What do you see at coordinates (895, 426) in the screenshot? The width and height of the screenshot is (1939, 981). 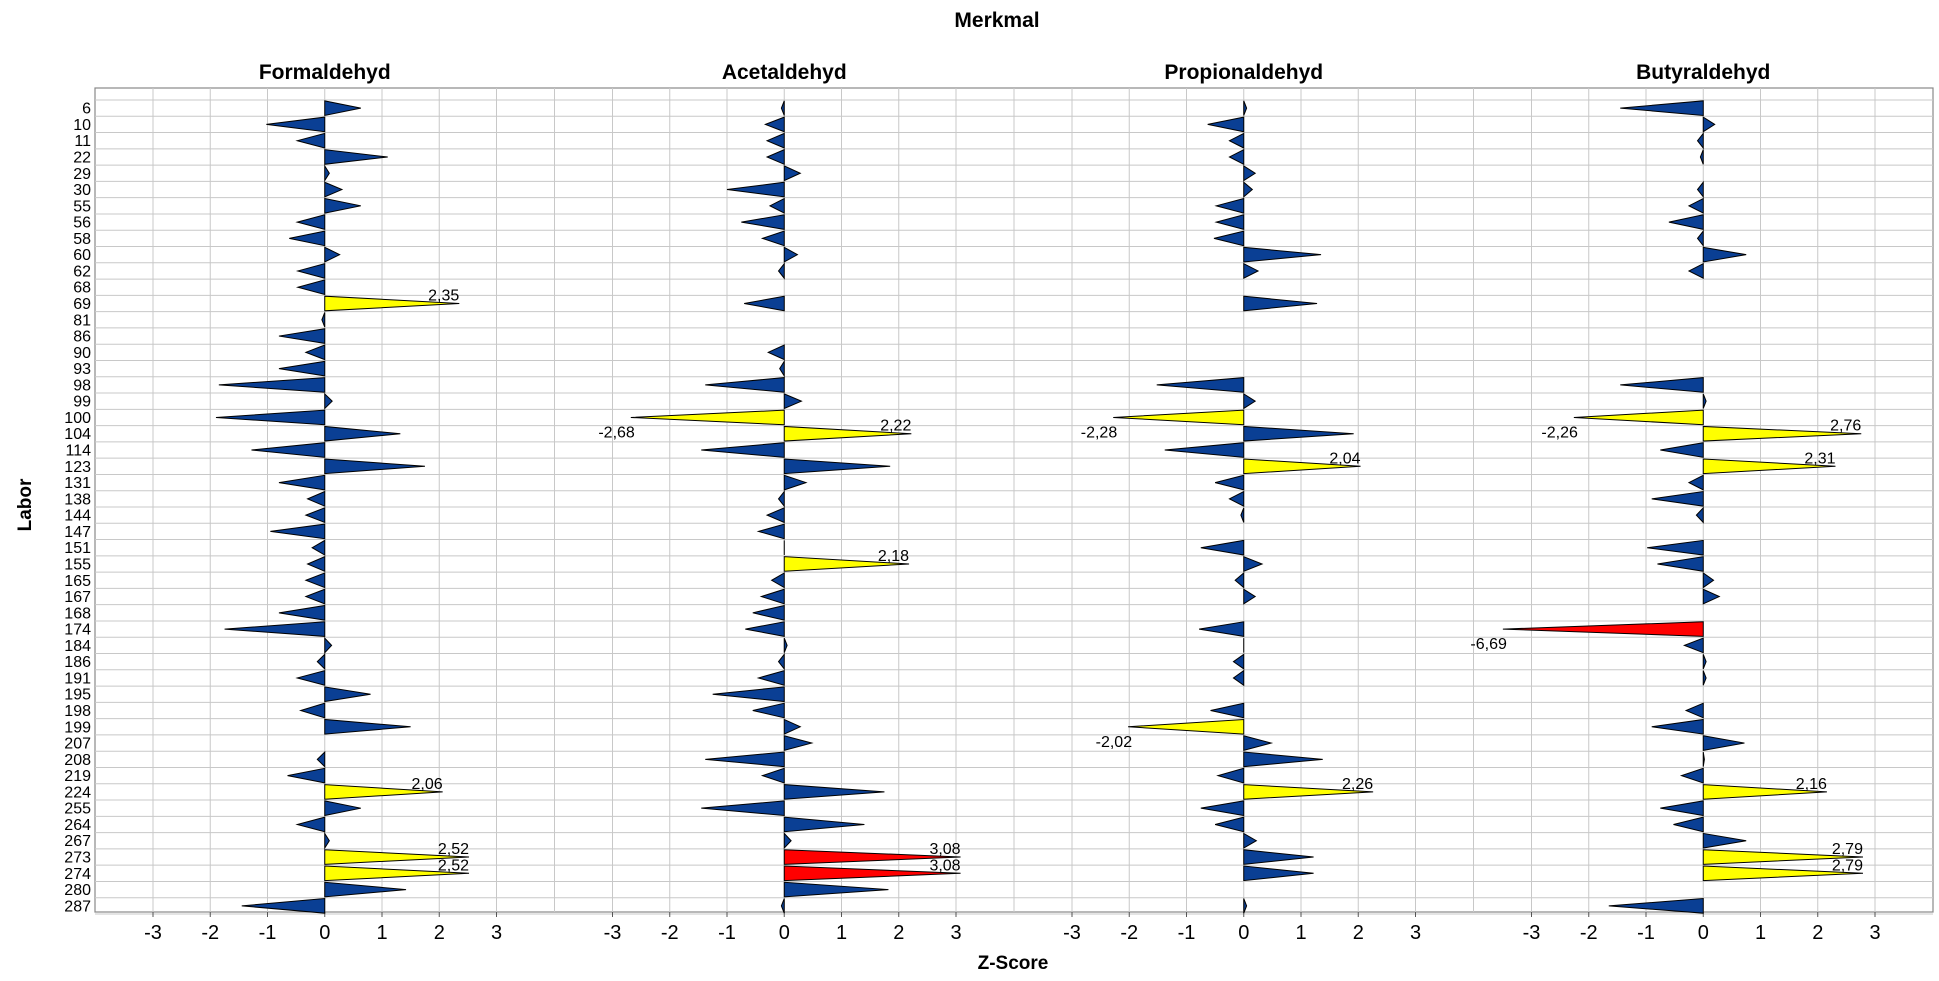 I see `data-label: 2,22` at bounding box center [895, 426].